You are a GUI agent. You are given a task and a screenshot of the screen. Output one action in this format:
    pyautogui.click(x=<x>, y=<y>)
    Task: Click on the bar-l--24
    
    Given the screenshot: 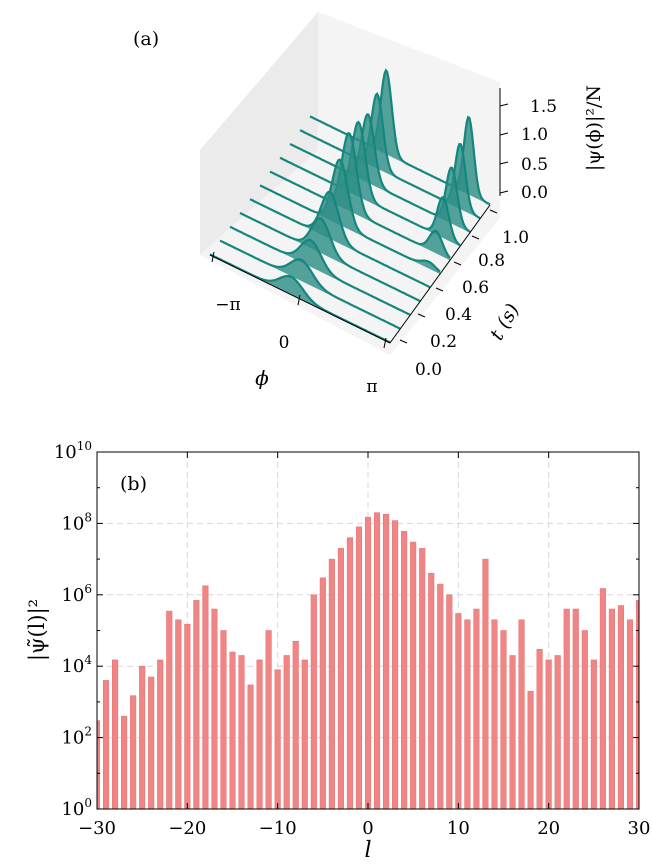 What is the action you would take?
    pyautogui.click(x=151, y=743)
    